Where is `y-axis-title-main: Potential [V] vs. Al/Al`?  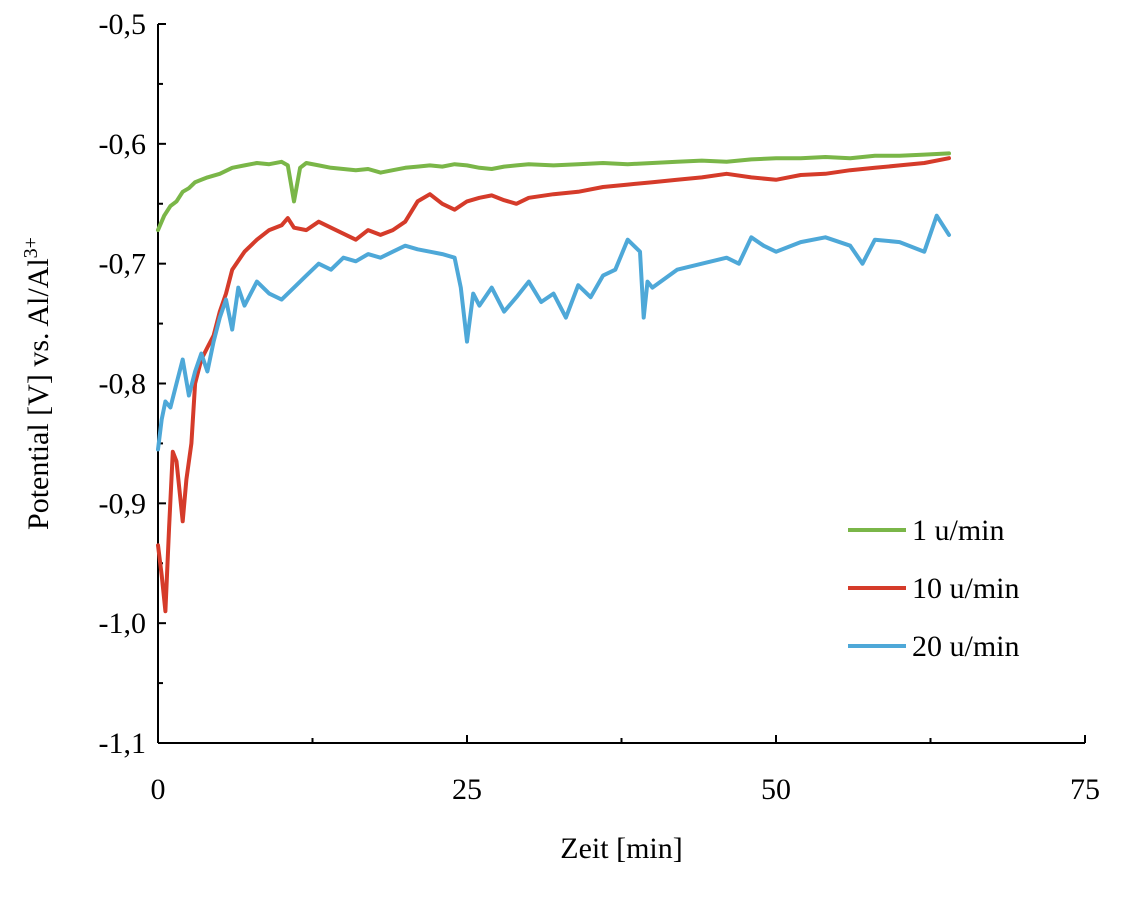 y-axis-title-main: Potential [V] vs. Al/Al is located at coordinates (38, 394).